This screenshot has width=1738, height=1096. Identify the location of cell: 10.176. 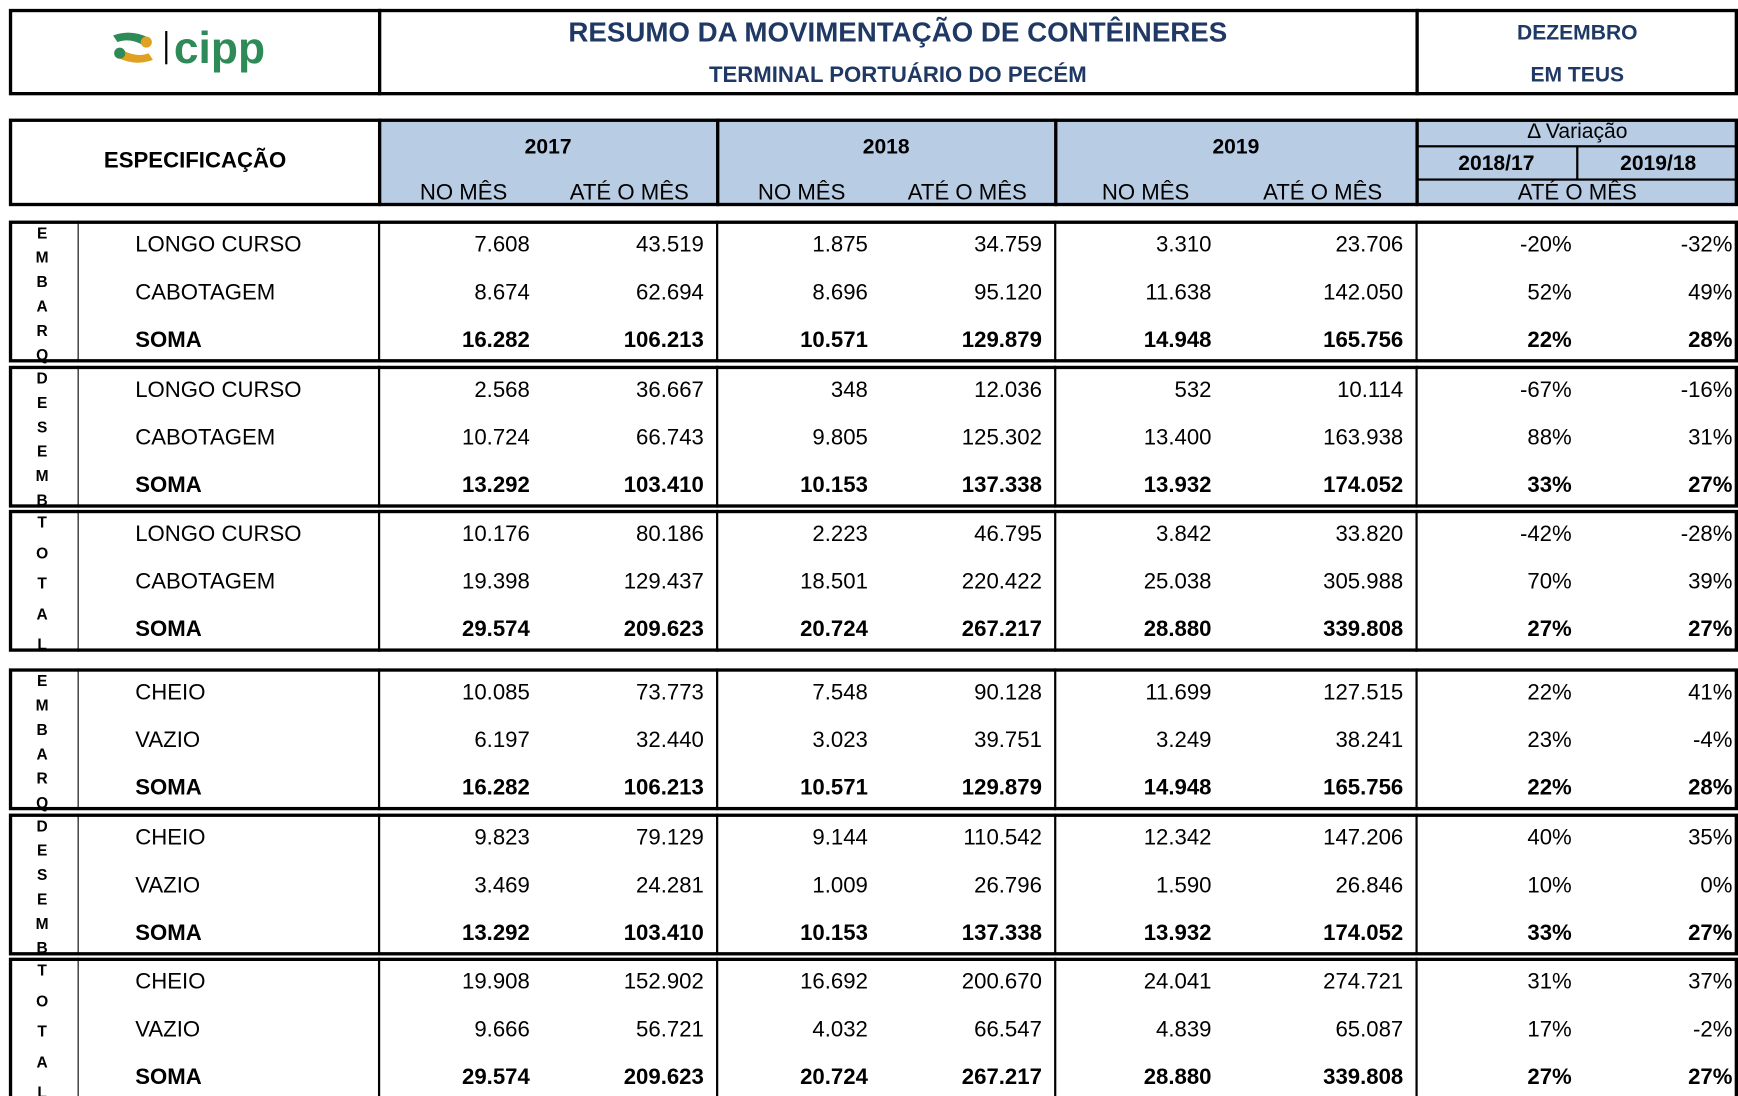
(496, 534).